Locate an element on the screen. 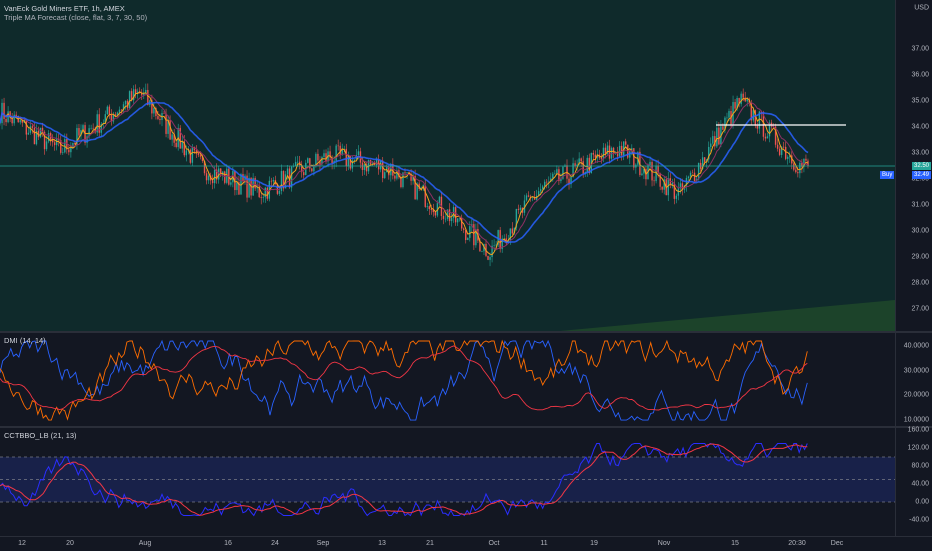  dmi-tick-label: 40.0000 is located at coordinates (916, 346).